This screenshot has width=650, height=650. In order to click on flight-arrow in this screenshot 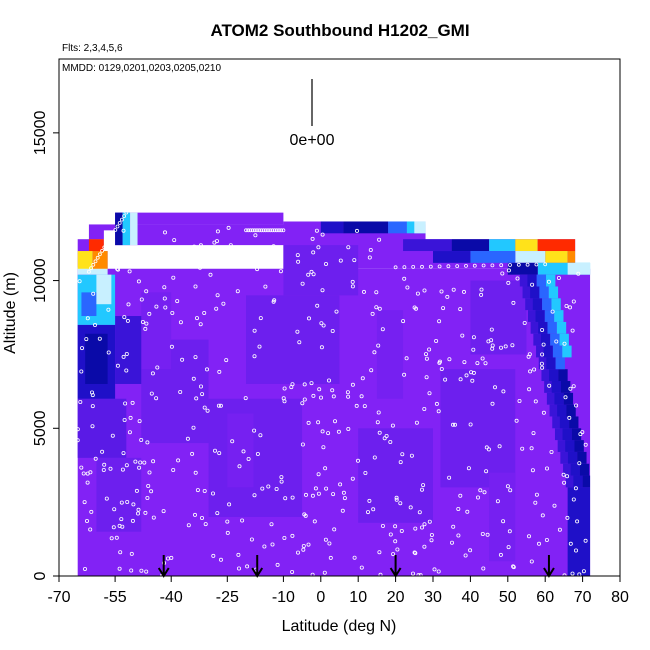, I will do `click(257, 566)`.